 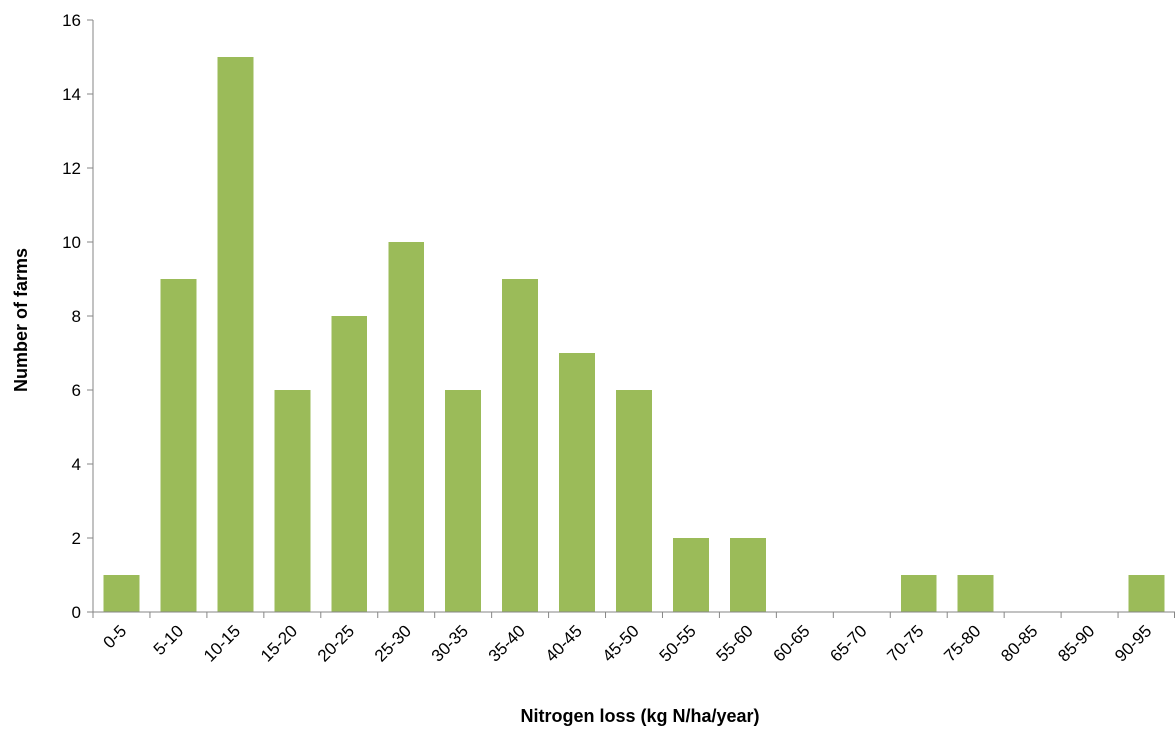 I want to click on y-axis-title: Number of farms, so click(x=21, y=320).